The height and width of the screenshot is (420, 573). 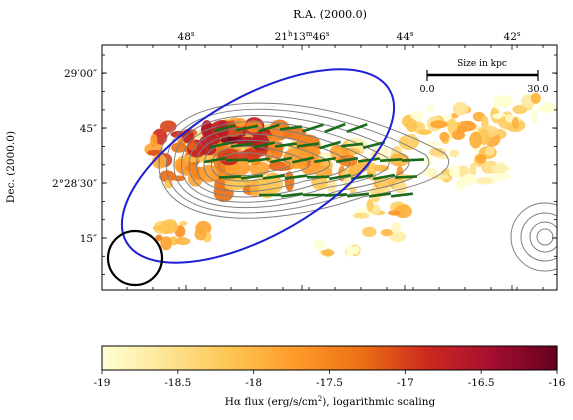 I want to click on y-tick-label: 15″, so click(x=88, y=239).